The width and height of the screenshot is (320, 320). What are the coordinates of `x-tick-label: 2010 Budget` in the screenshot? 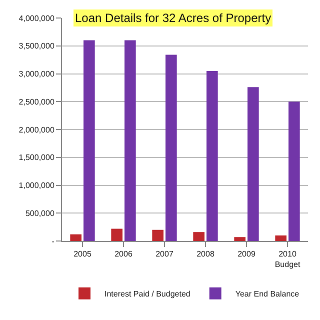 It's located at (287, 259).